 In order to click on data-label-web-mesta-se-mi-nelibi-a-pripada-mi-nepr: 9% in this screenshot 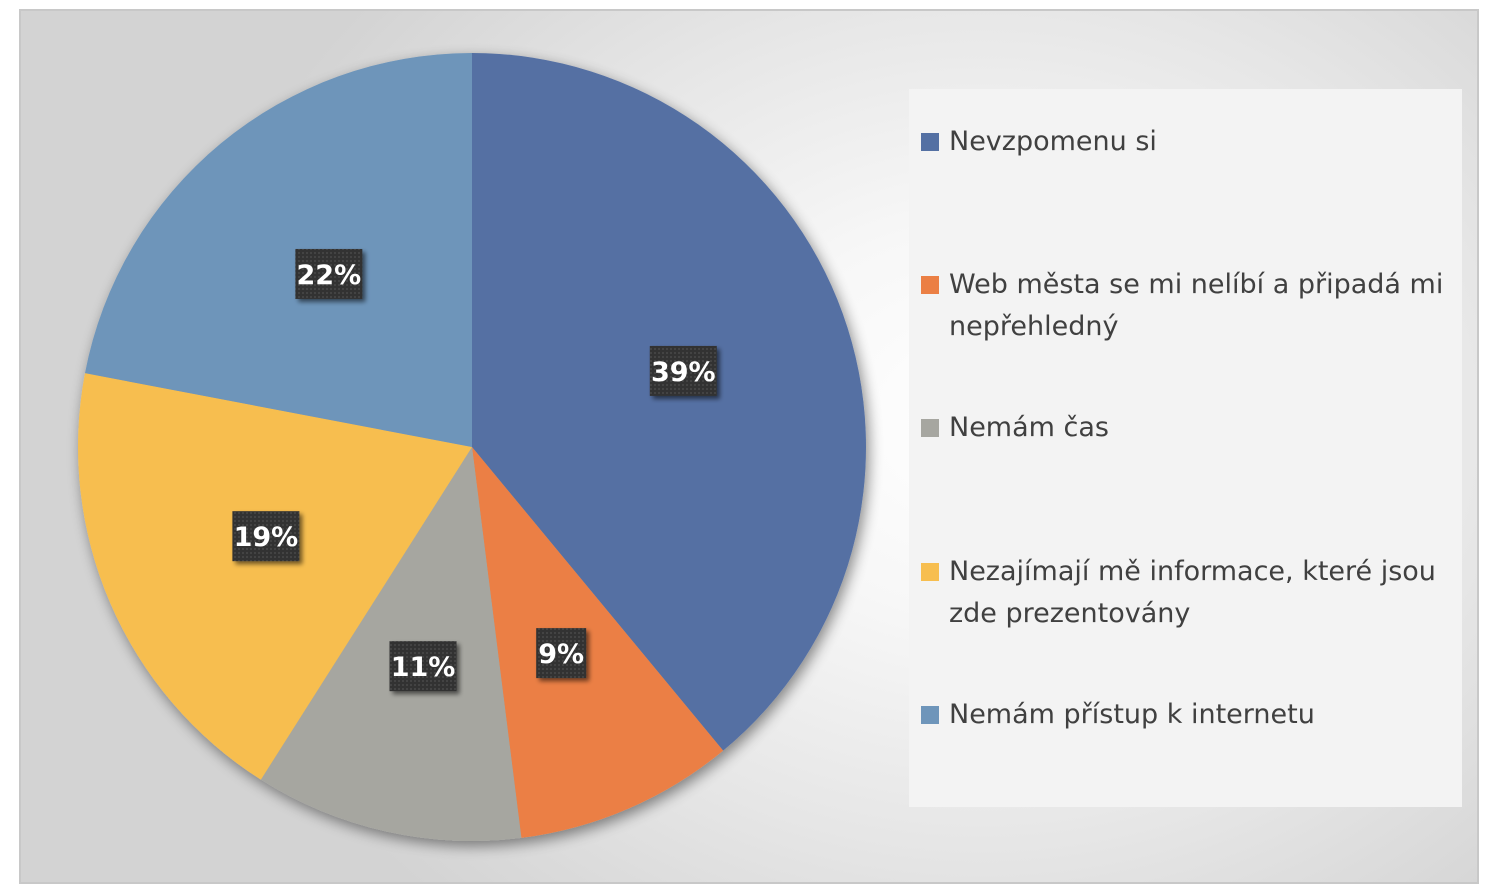, I will do `click(561, 653)`.